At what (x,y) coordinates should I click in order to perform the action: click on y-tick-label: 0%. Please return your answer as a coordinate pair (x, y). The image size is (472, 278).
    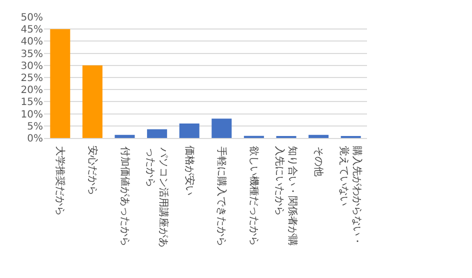
    Looking at the image, I should click on (35, 139).